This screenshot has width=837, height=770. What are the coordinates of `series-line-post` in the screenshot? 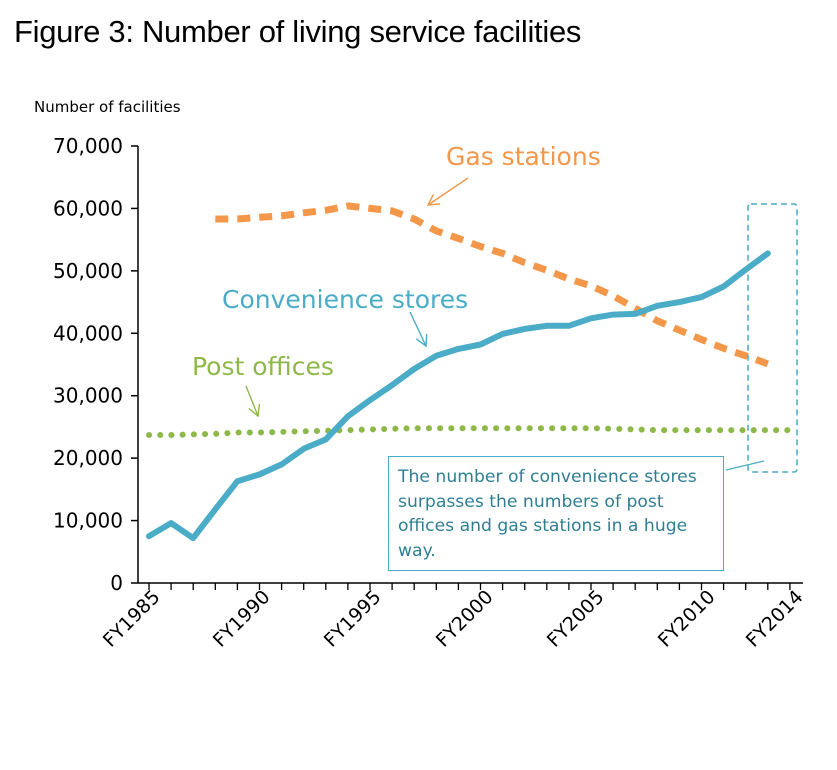 It's located at (469, 431).